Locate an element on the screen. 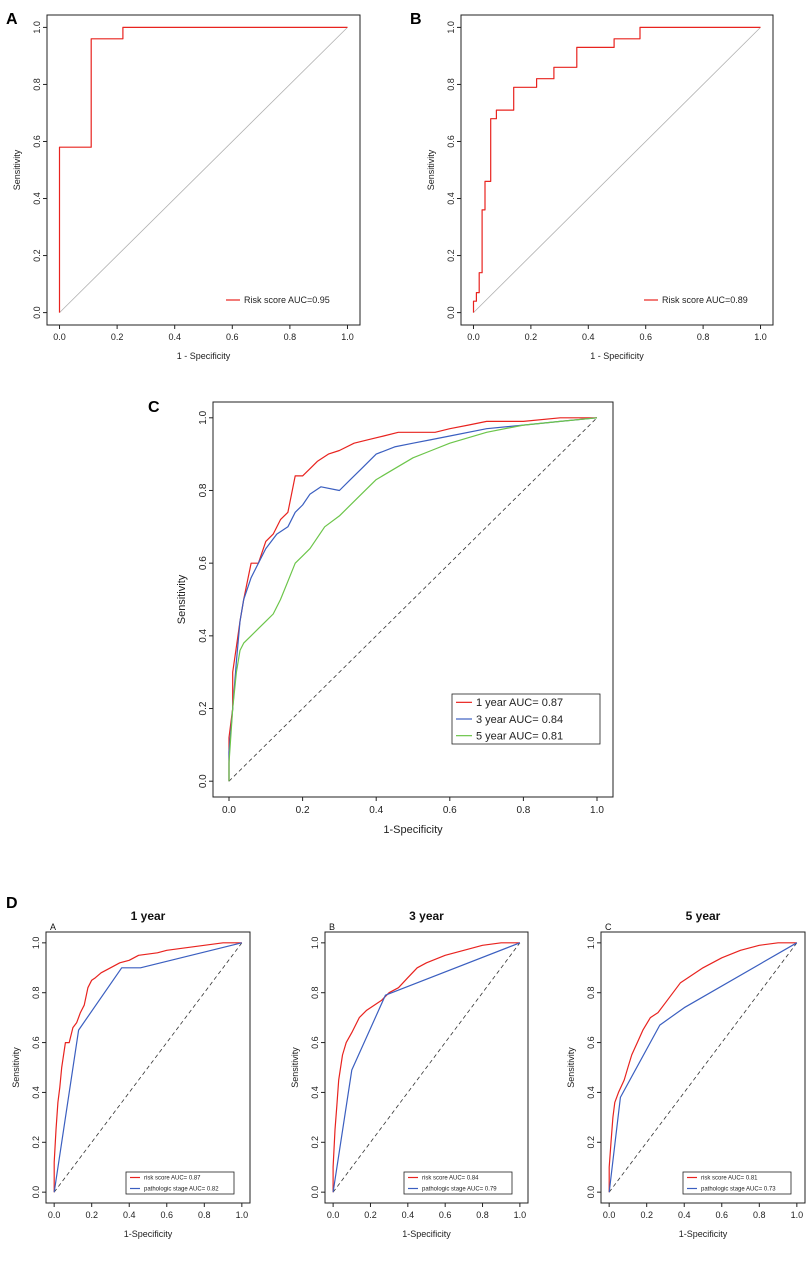 The width and height of the screenshot is (806, 1265). x-tick-label-d1: 0.0 is located at coordinates (54, 1215).